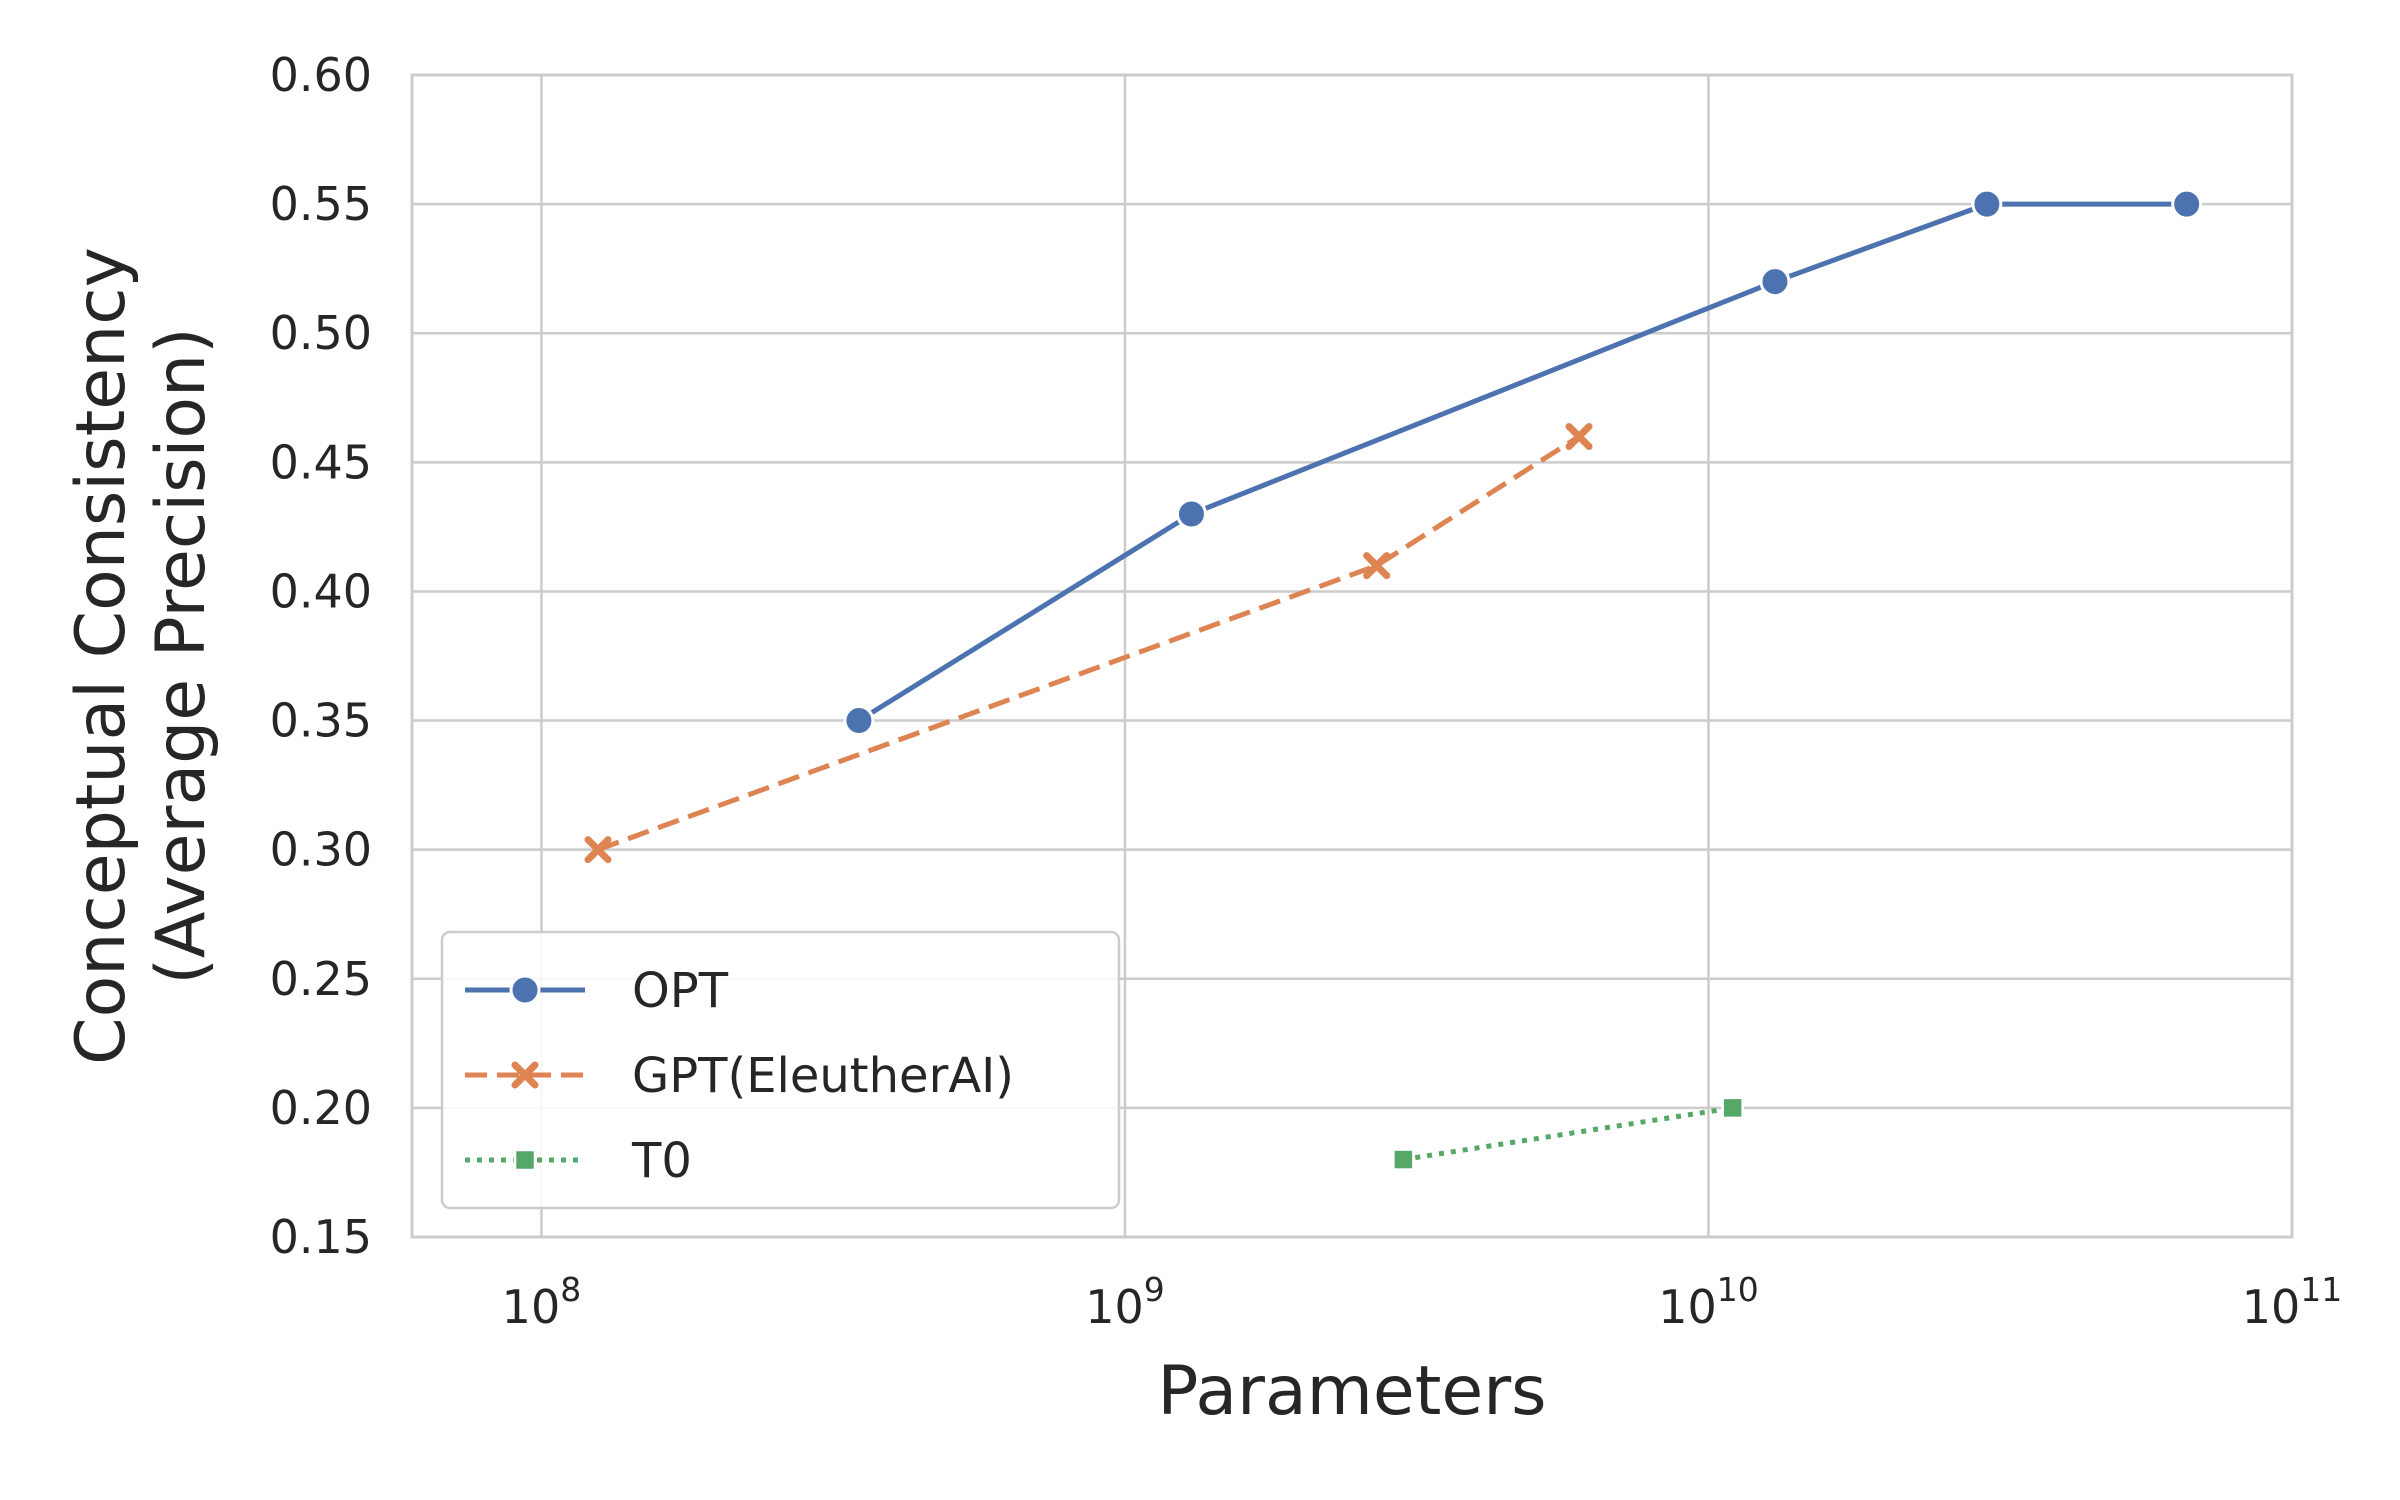 The height and width of the screenshot is (1500, 2400). I want to click on y-axis-title-line-1: Conceptual Consistency, so click(101, 656).